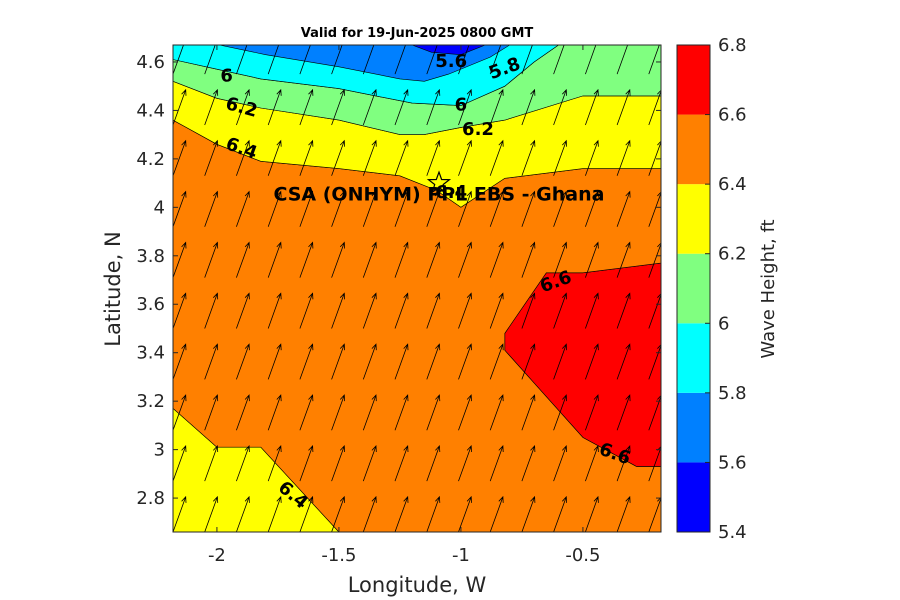 The width and height of the screenshot is (900, 600). Describe the element at coordinates (693, 288) in the screenshot. I see `colorbar-frame` at that location.